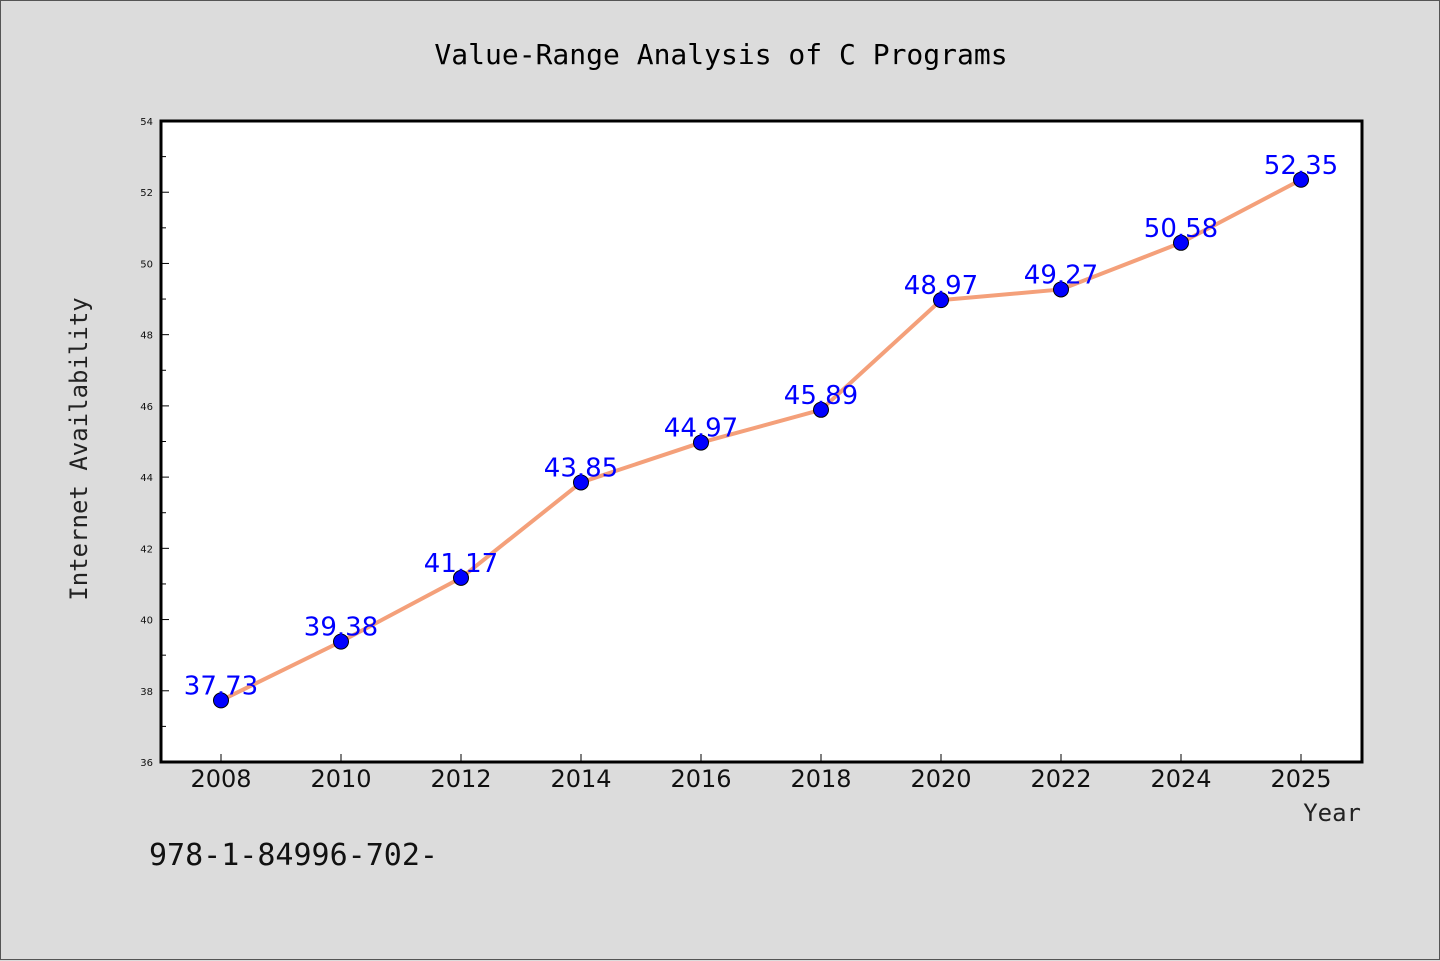 Image resolution: width=1440 pixels, height=961 pixels. Describe the element at coordinates (341, 628) in the screenshot. I see `data-label: 39.38` at that location.